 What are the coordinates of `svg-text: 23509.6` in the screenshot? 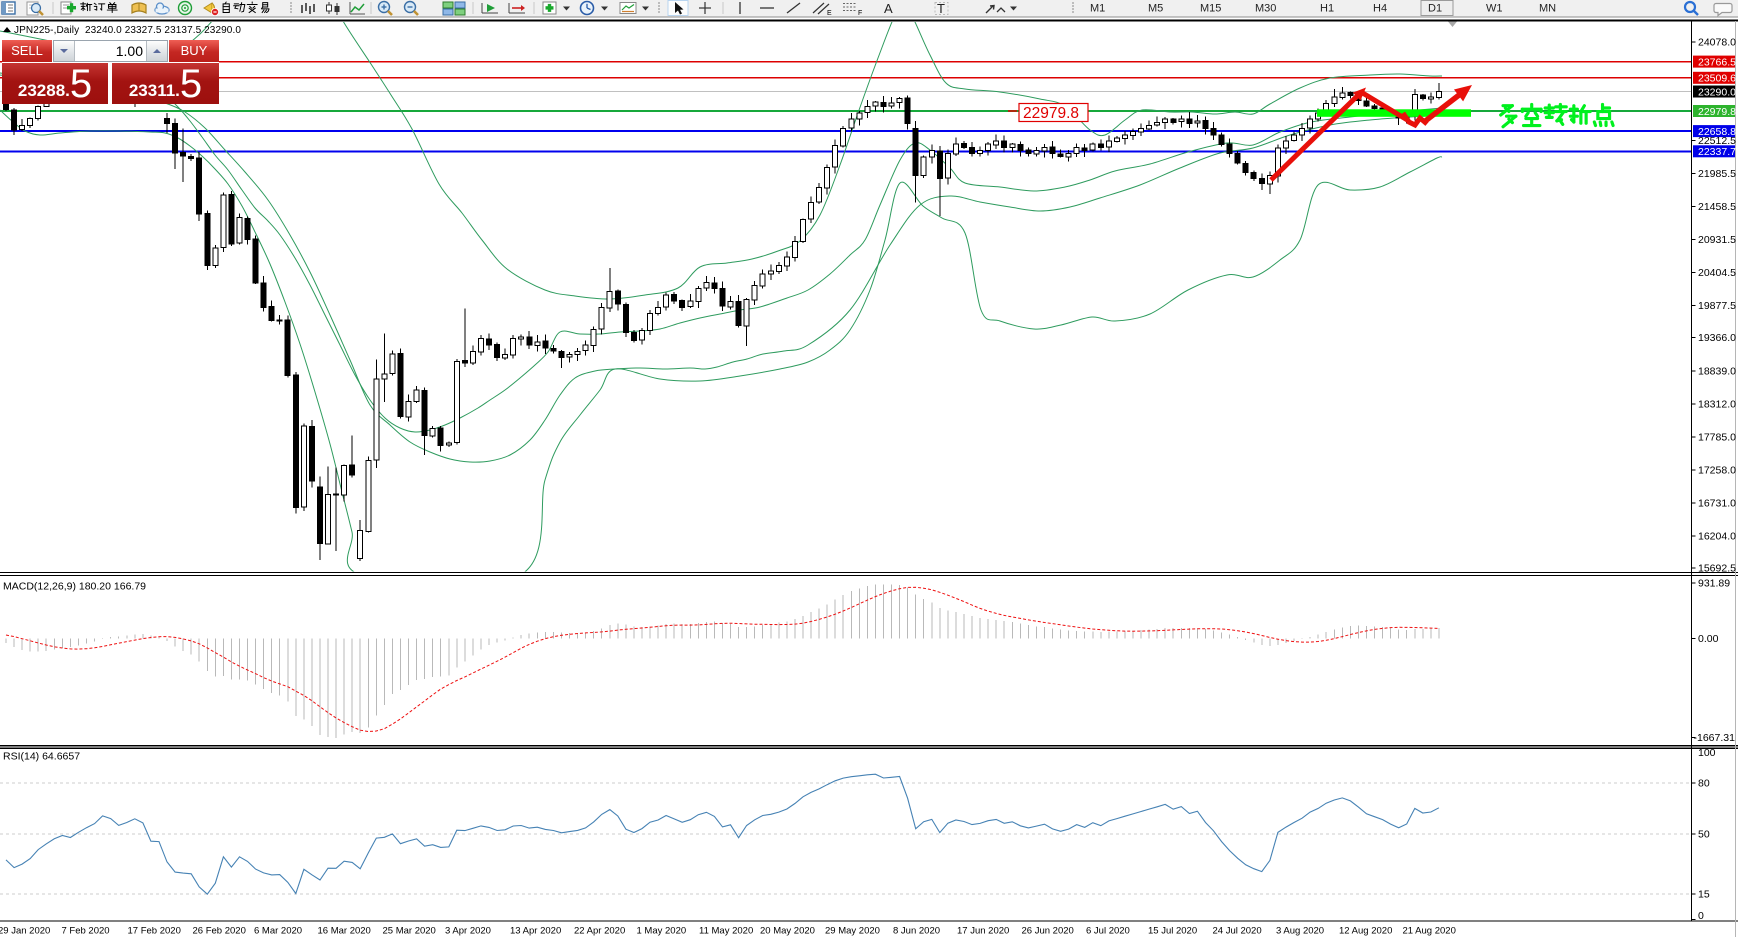 It's located at (1717, 79).